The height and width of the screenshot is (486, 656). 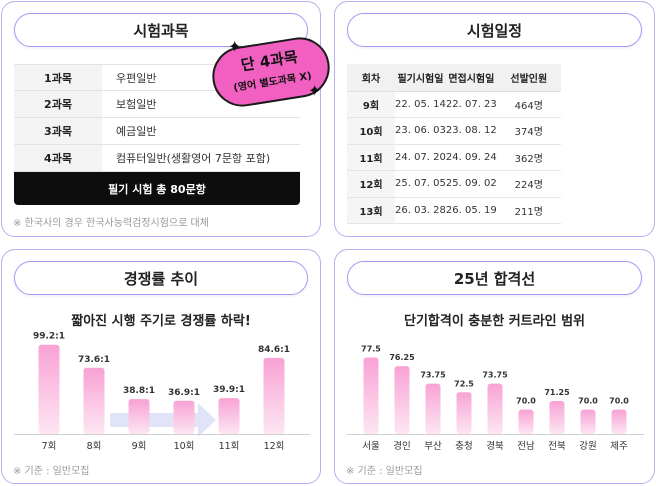 I want to click on table-row: 12회 25. 07. 05 25. 09. 02 224명, so click(x=454, y=184).